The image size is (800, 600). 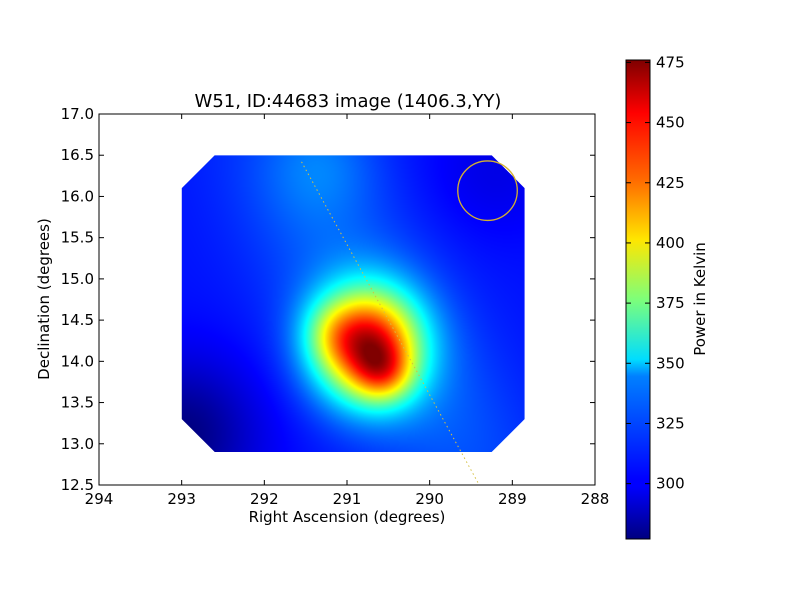 I want to click on y-tick-label: 12.5, so click(x=77, y=485).